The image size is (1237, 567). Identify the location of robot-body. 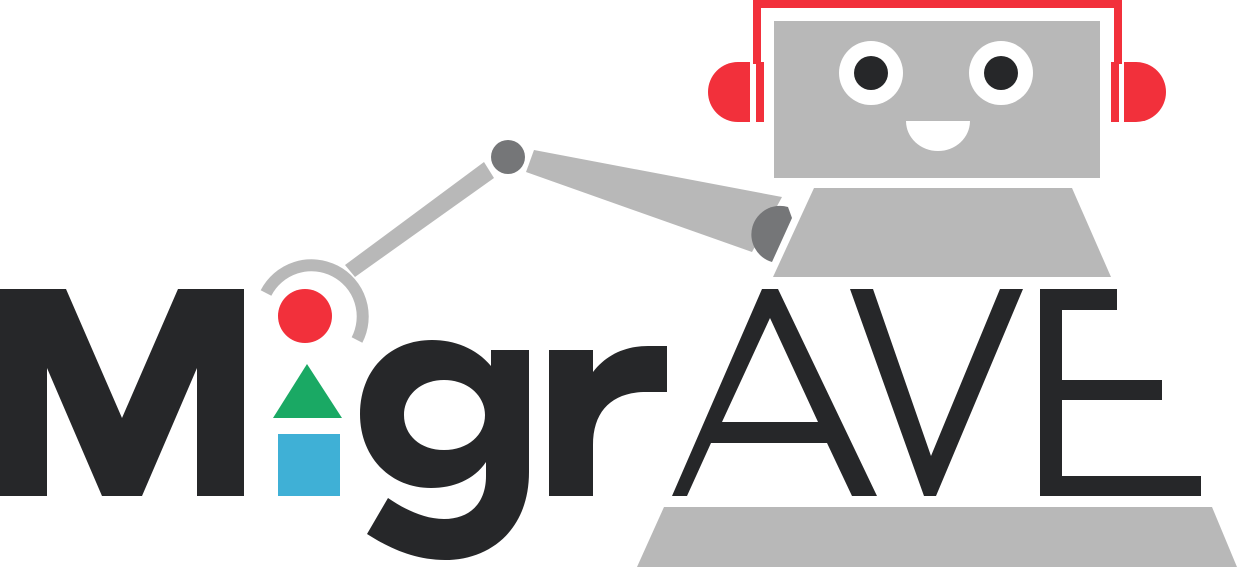
(942, 232).